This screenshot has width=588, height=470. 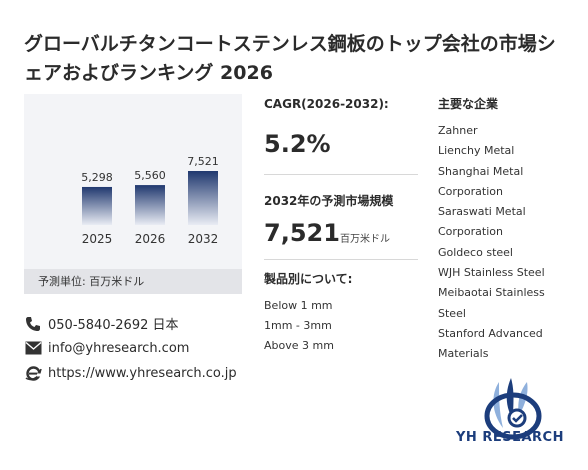 What do you see at coordinates (491, 273) in the screenshot?
I see `company-item: WJH Stainless Steel` at bounding box center [491, 273].